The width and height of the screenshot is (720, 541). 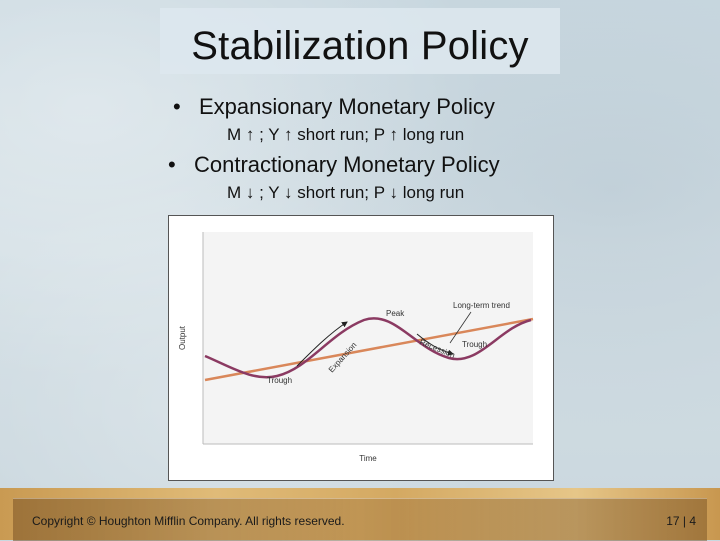 I want to click on expansion-arrow, so click(x=322, y=344).